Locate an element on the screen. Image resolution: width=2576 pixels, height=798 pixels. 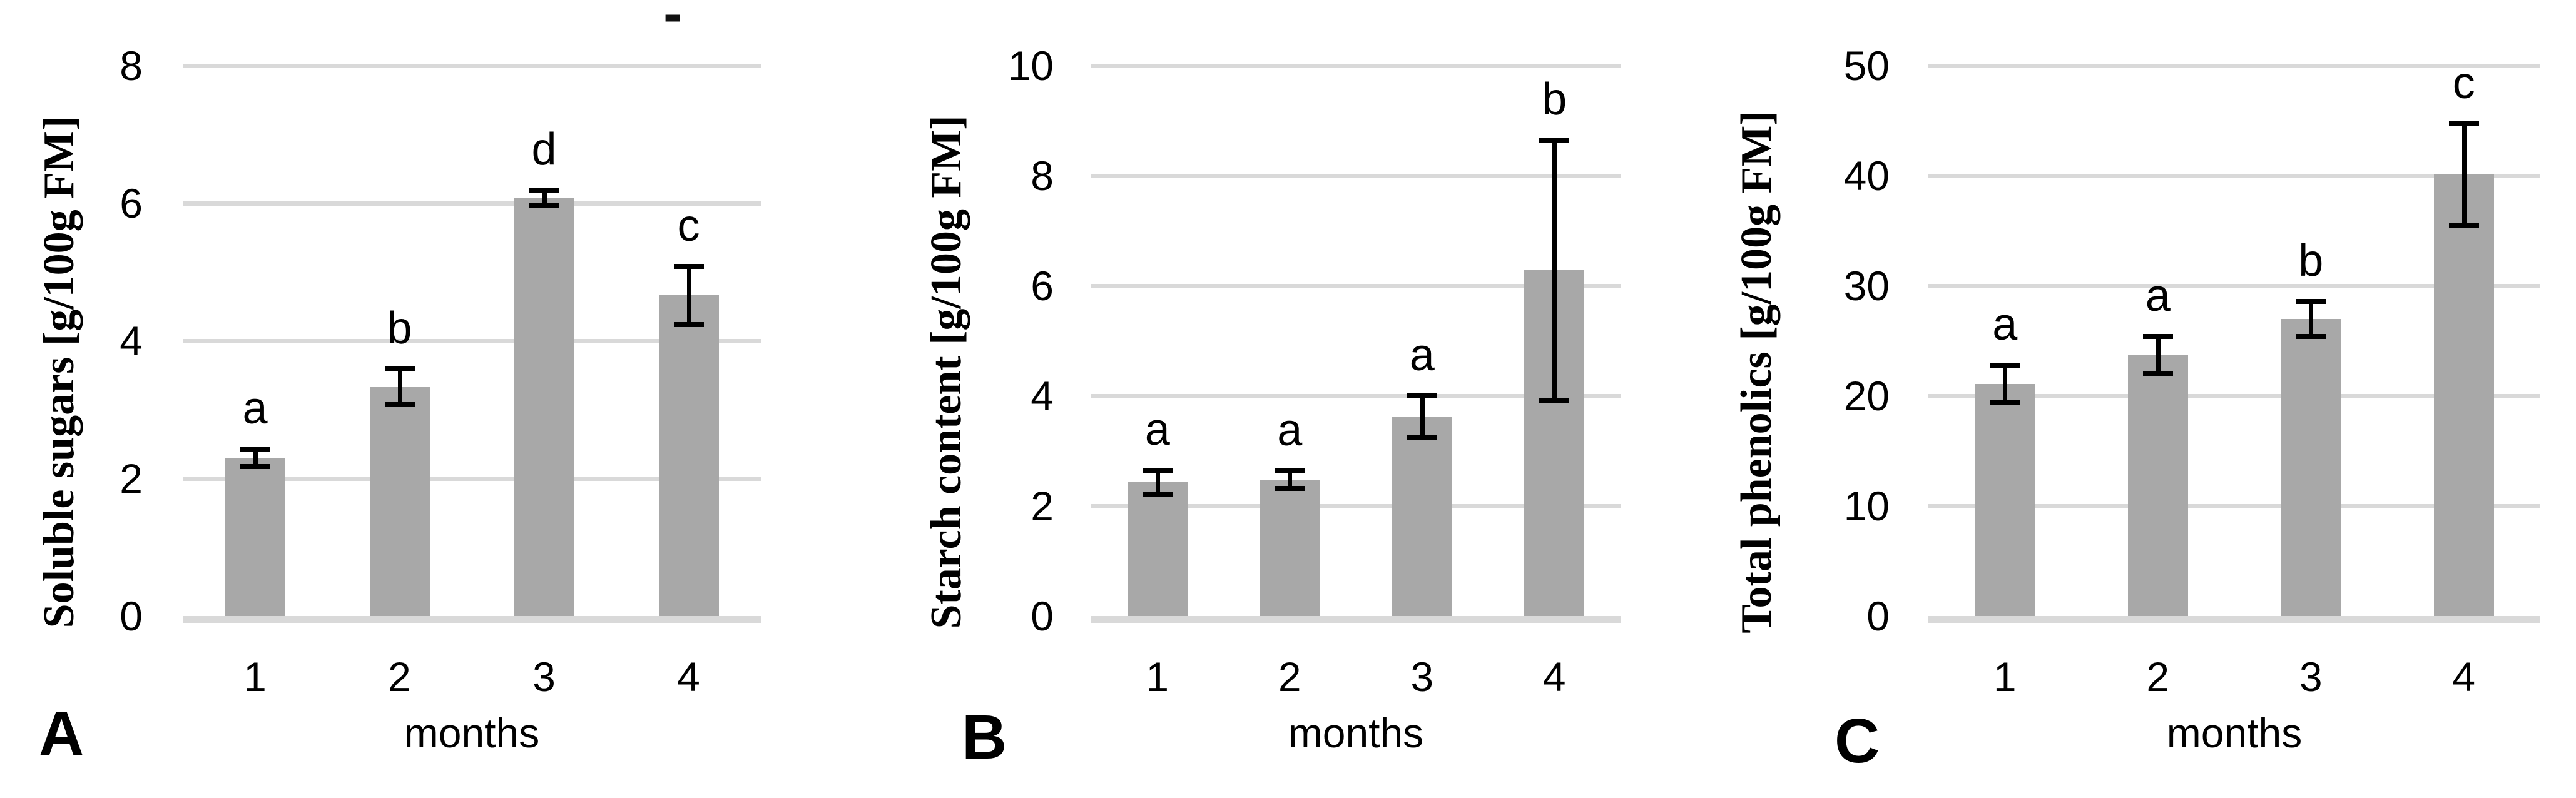
stray-dash-artifact: - is located at coordinates (673, 23).